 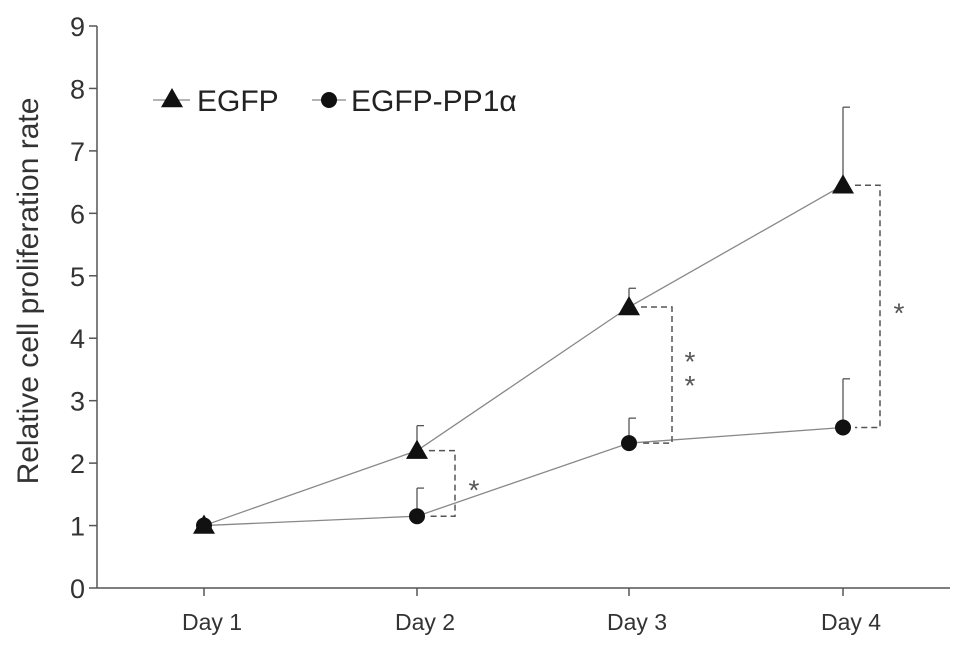 What do you see at coordinates (851, 622) in the screenshot?
I see `x-tick-label-4: Day 4` at bounding box center [851, 622].